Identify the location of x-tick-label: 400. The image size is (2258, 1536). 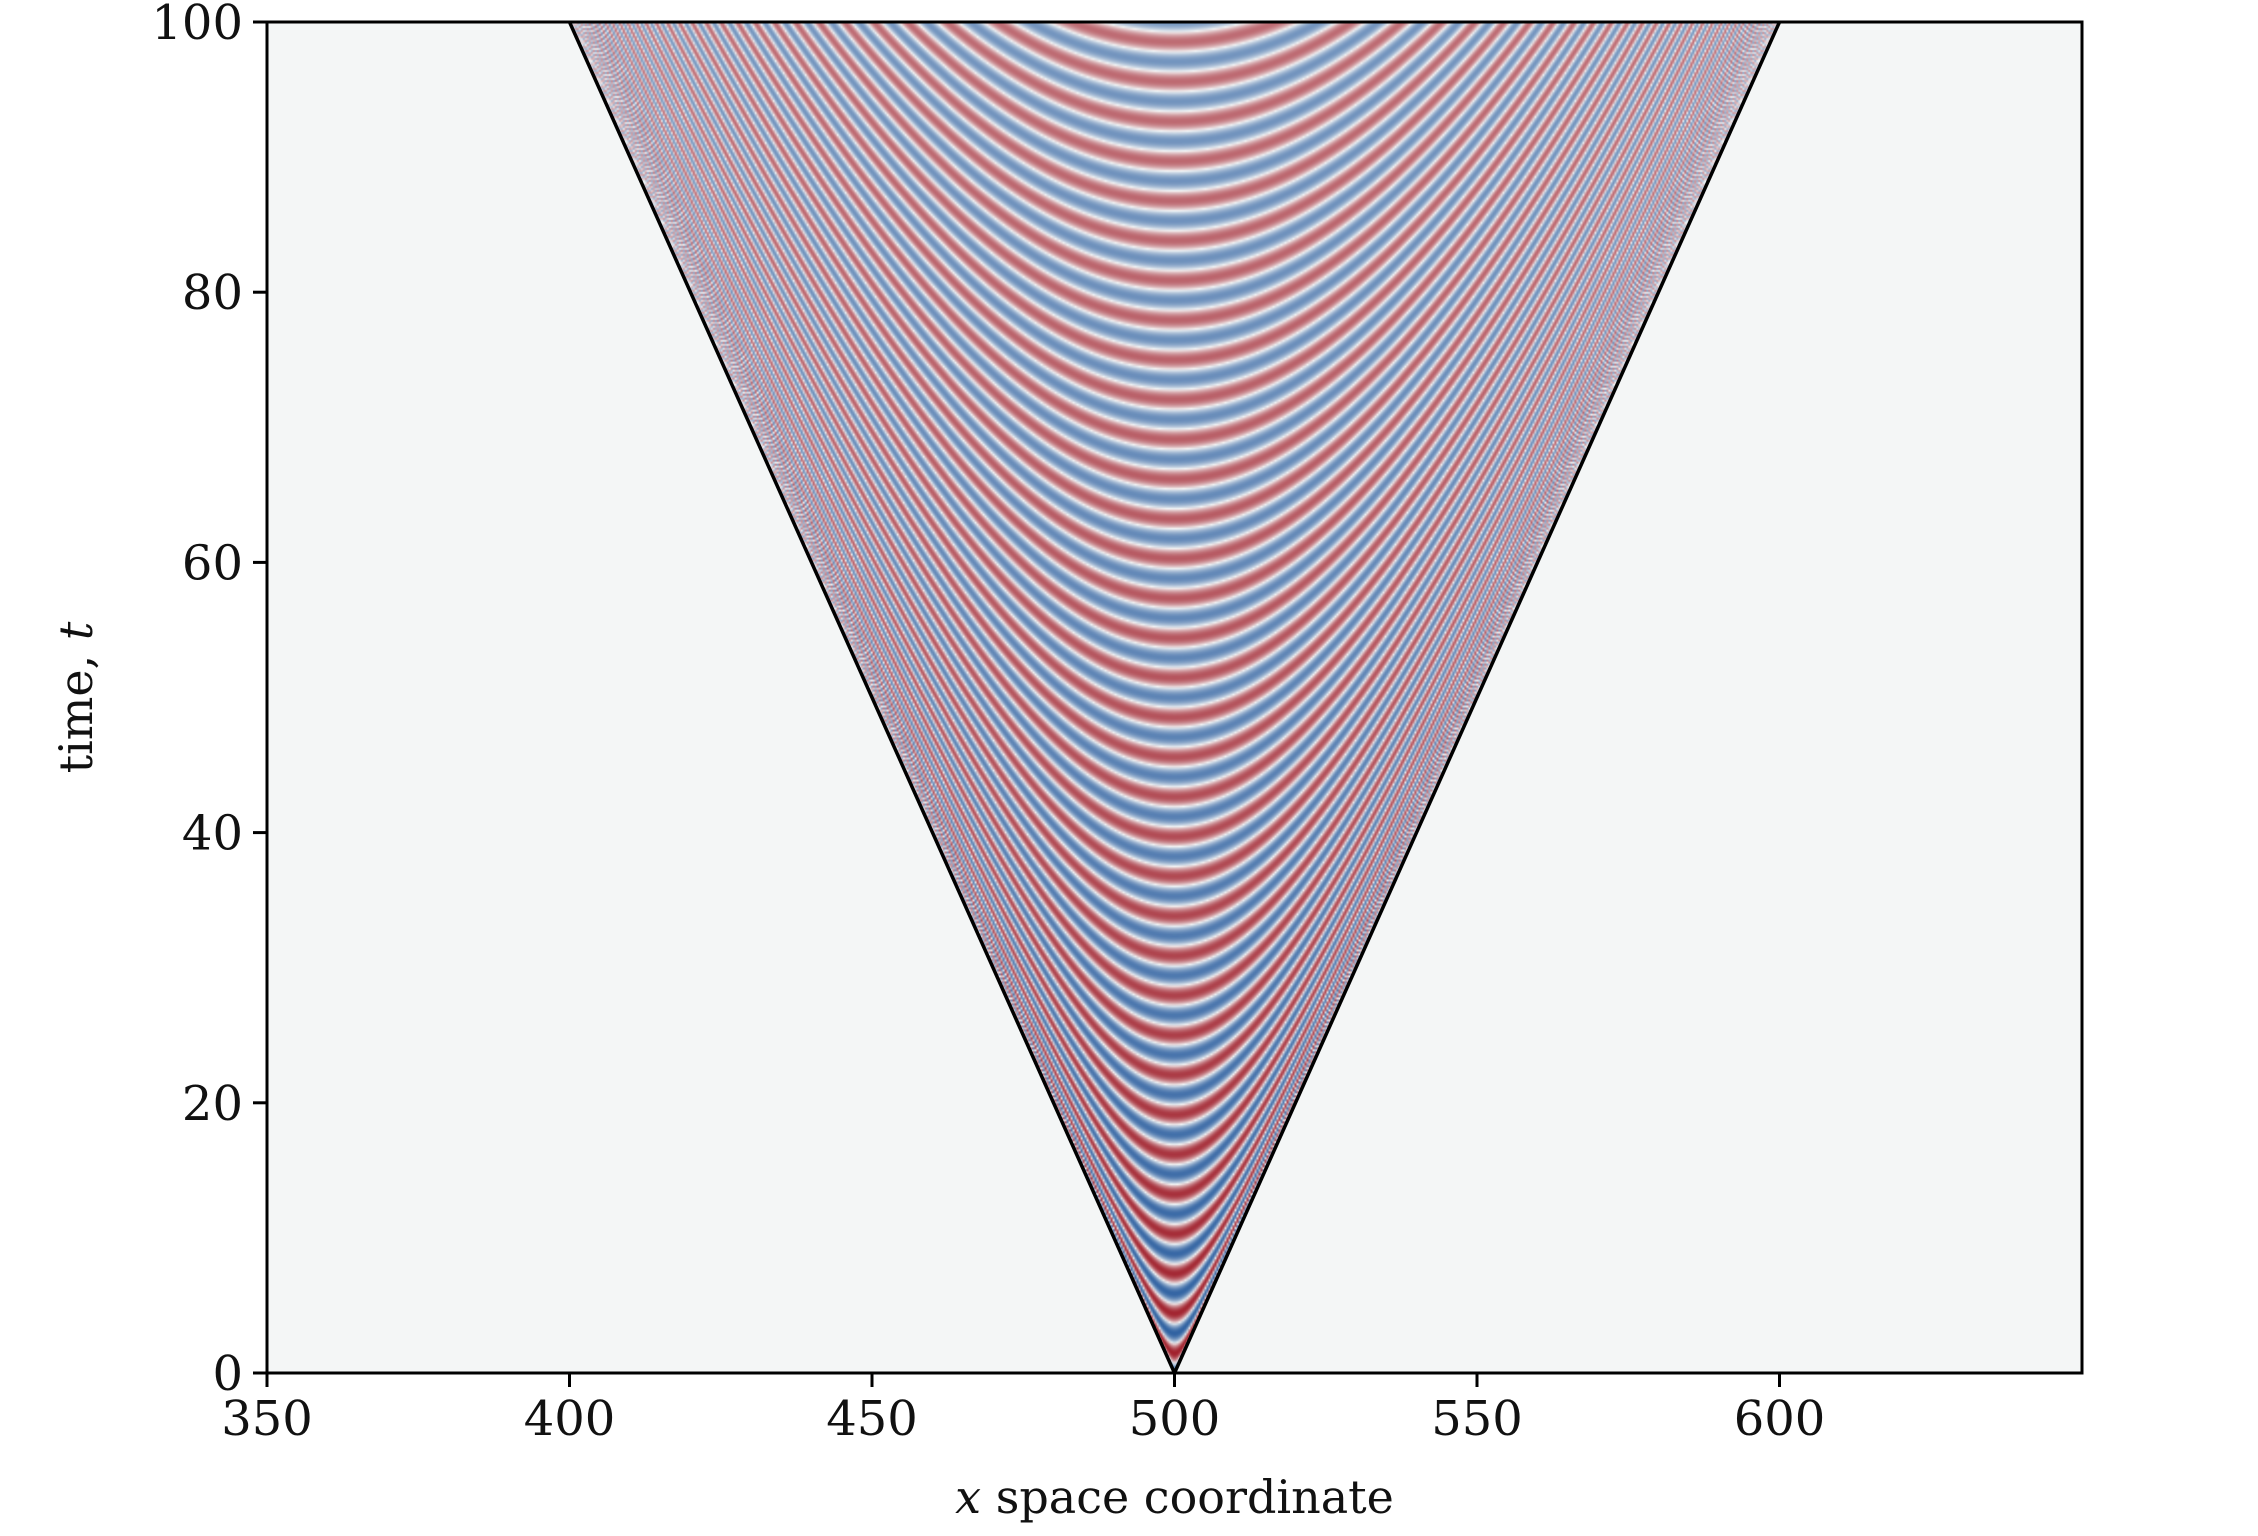
(570, 1419).